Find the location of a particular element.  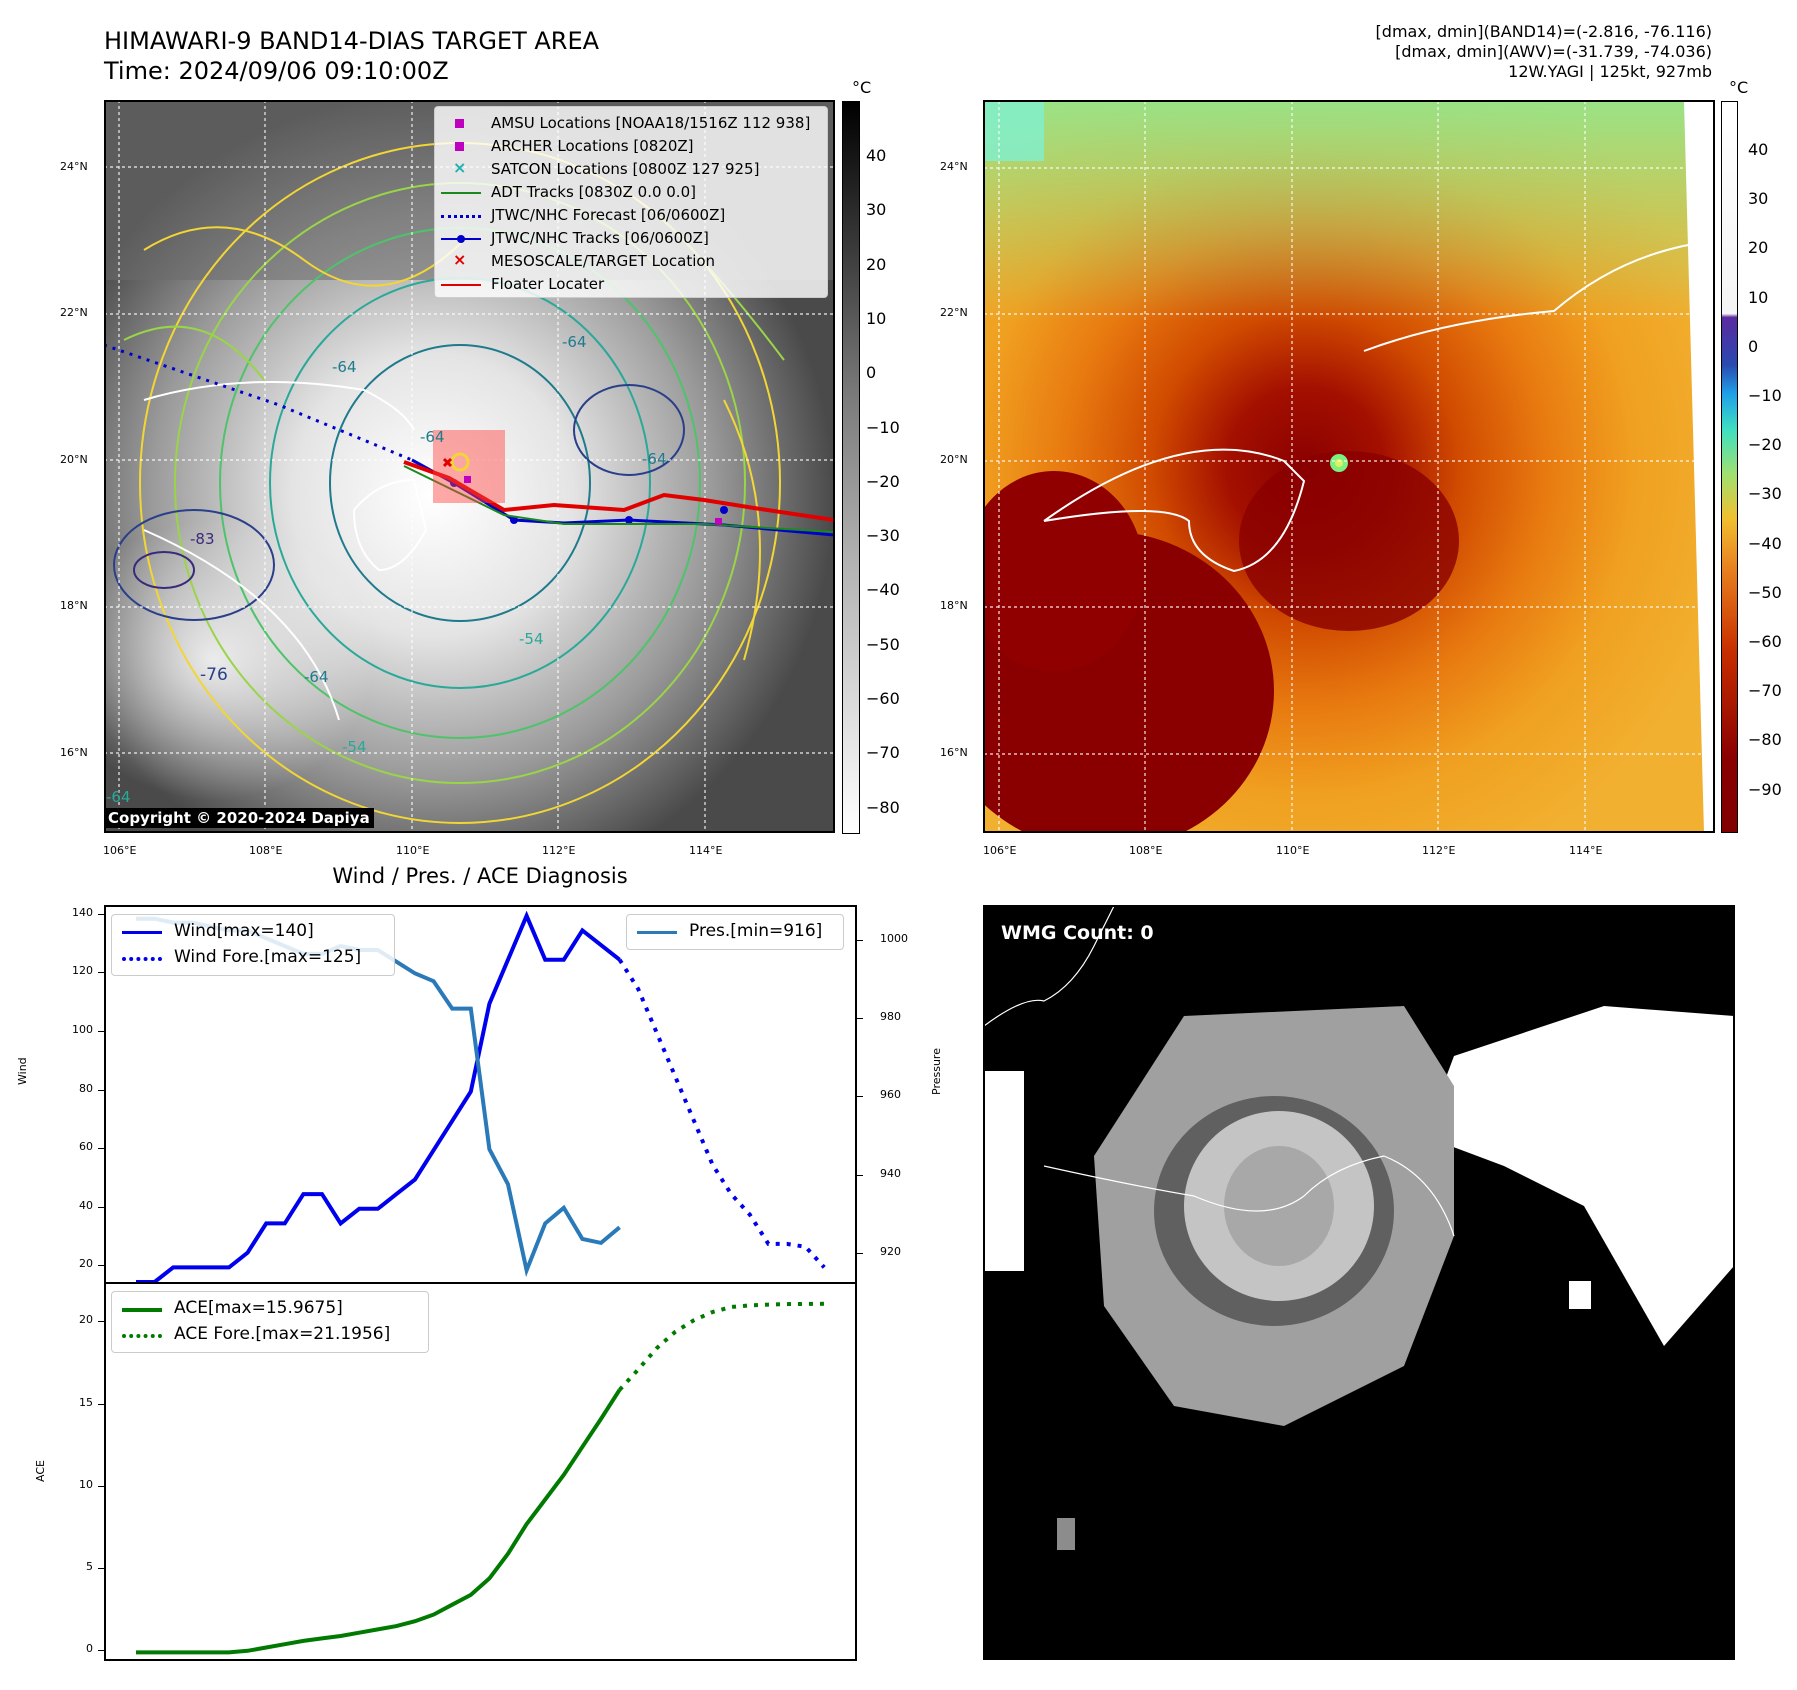

pressure-tick-label: 920 is located at coordinates (890, 1251).